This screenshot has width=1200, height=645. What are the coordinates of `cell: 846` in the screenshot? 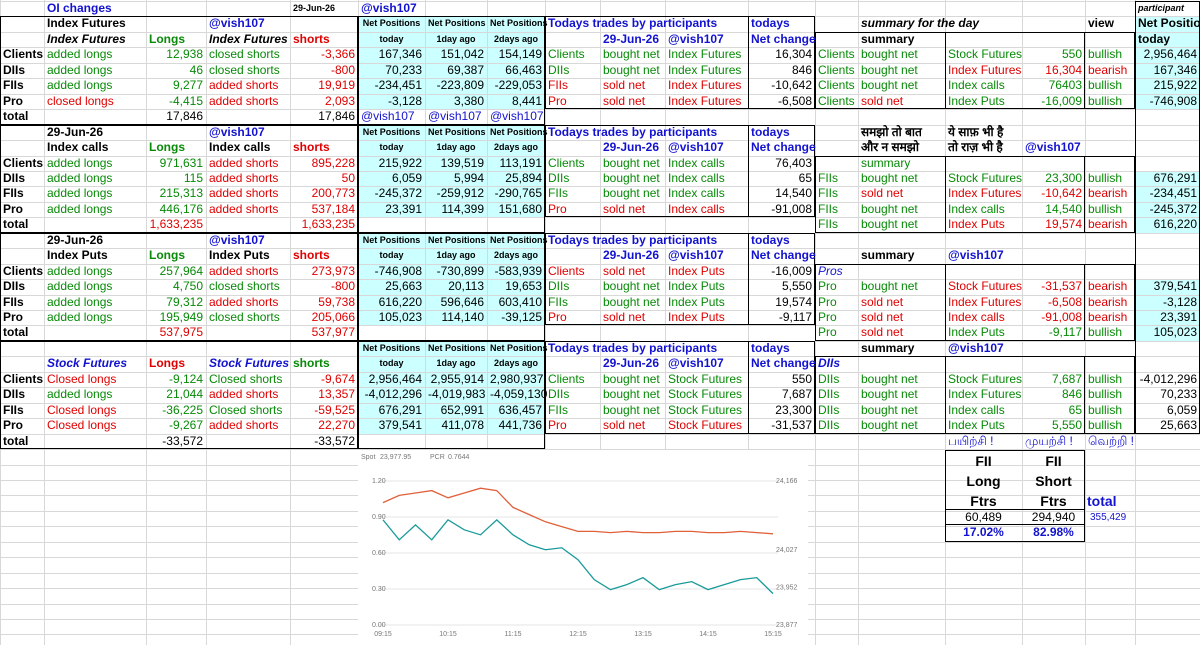 It's located at (1071, 394).